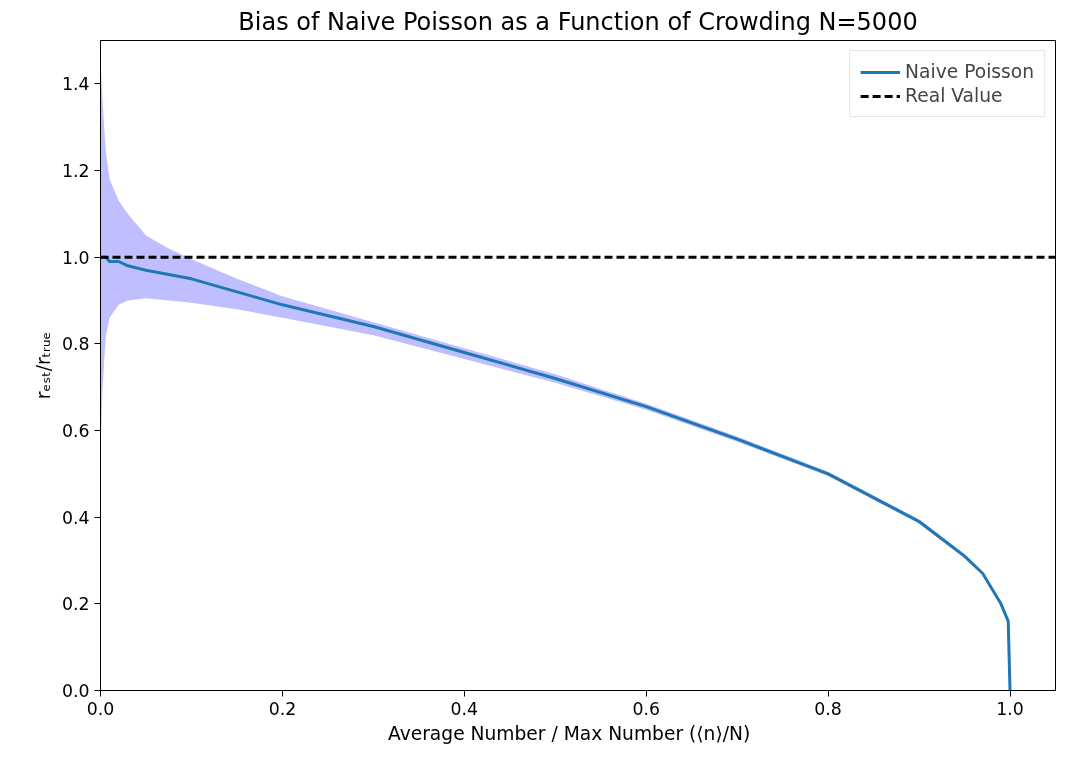 The image size is (1083, 780). I want to click on y-tick-label: 1.0, so click(75, 257).